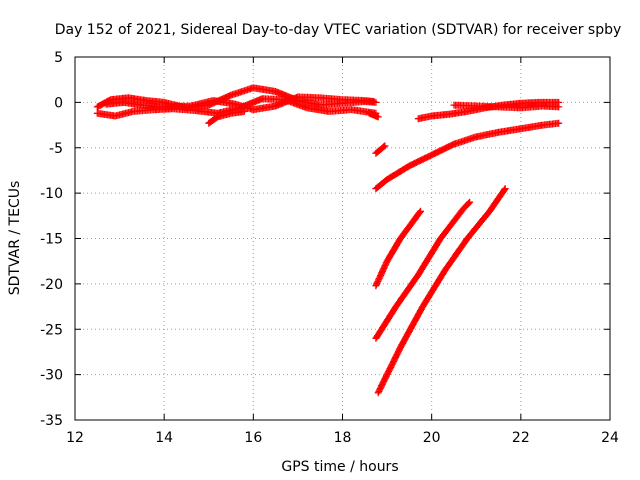 This screenshot has height=480, width=640. What do you see at coordinates (51, 194) in the screenshot?
I see `y-tick-label: -10` at bounding box center [51, 194].